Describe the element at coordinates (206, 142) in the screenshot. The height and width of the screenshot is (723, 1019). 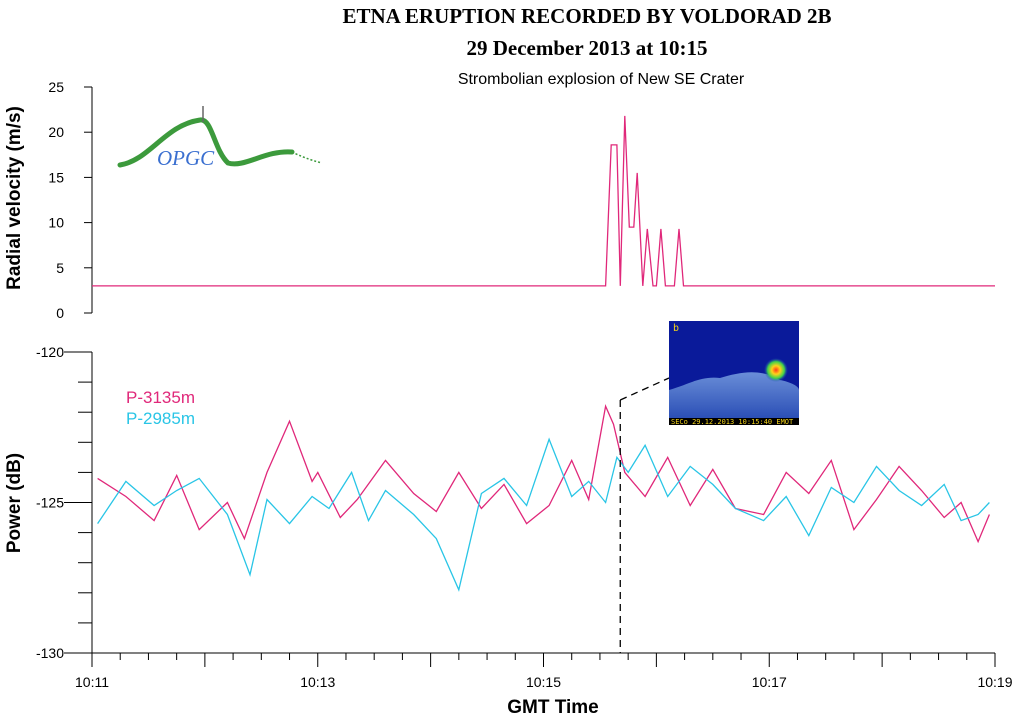
I see `logo-mountain-shape` at that location.